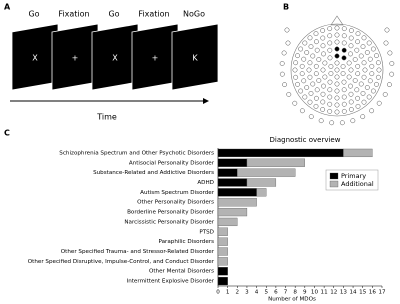 The width and height of the screenshot is (400, 304). What do you see at coordinates (7, 7) in the screenshot?
I see `panel-label: A` at bounding box center [7, 7].